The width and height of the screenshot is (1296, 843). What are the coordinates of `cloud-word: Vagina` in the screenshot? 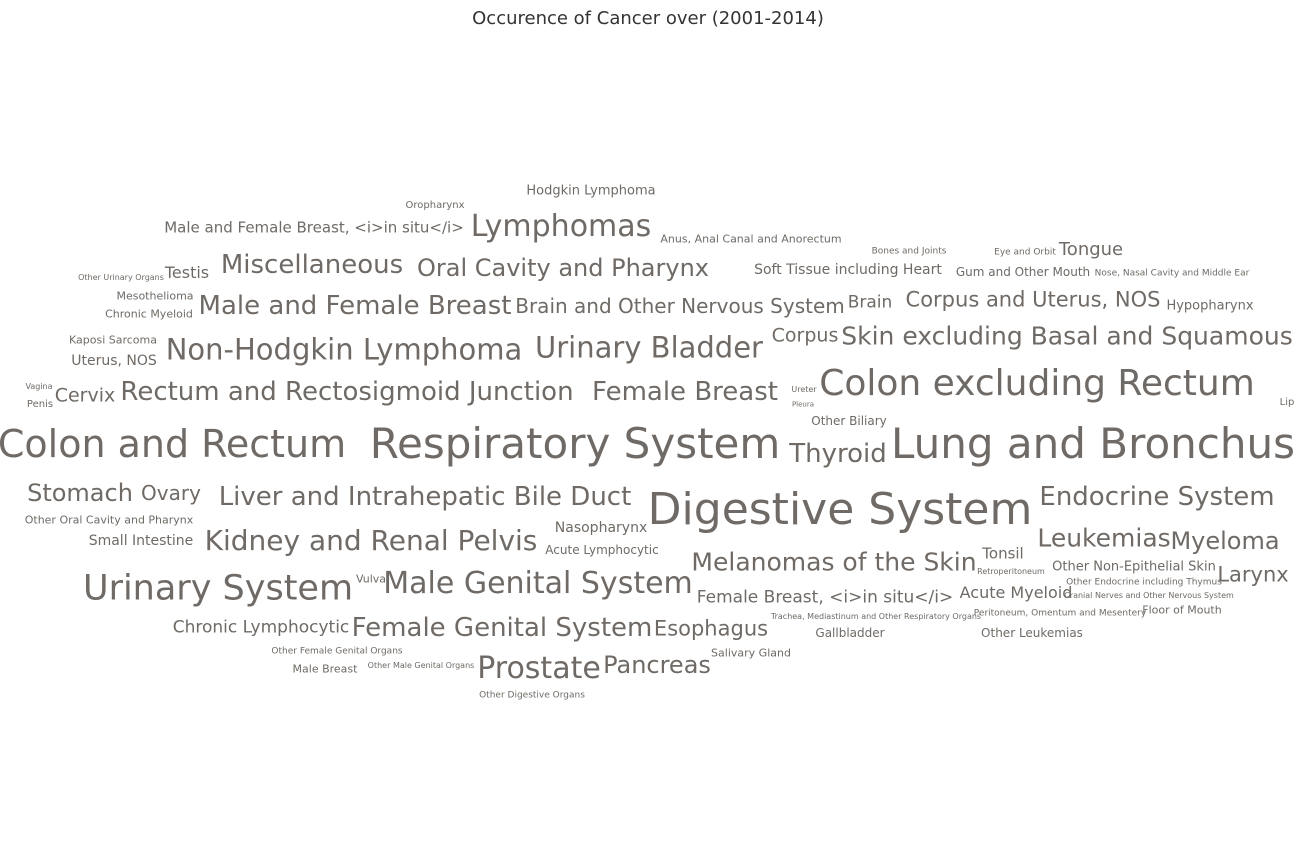 It's located at (39, 386).